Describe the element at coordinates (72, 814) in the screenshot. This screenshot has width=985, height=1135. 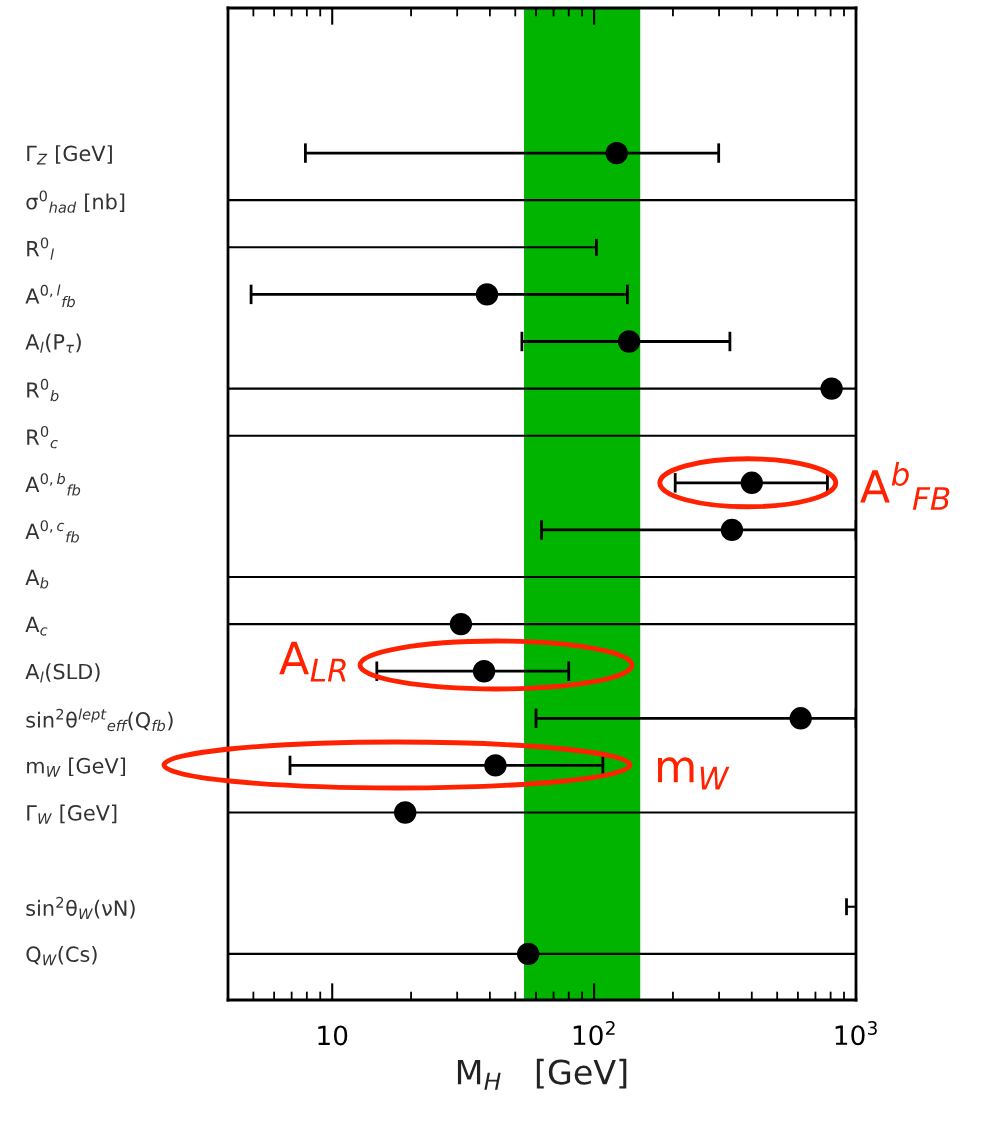
I see `y-tick-label: Γ$_{W}$ [GeV]` at that location.